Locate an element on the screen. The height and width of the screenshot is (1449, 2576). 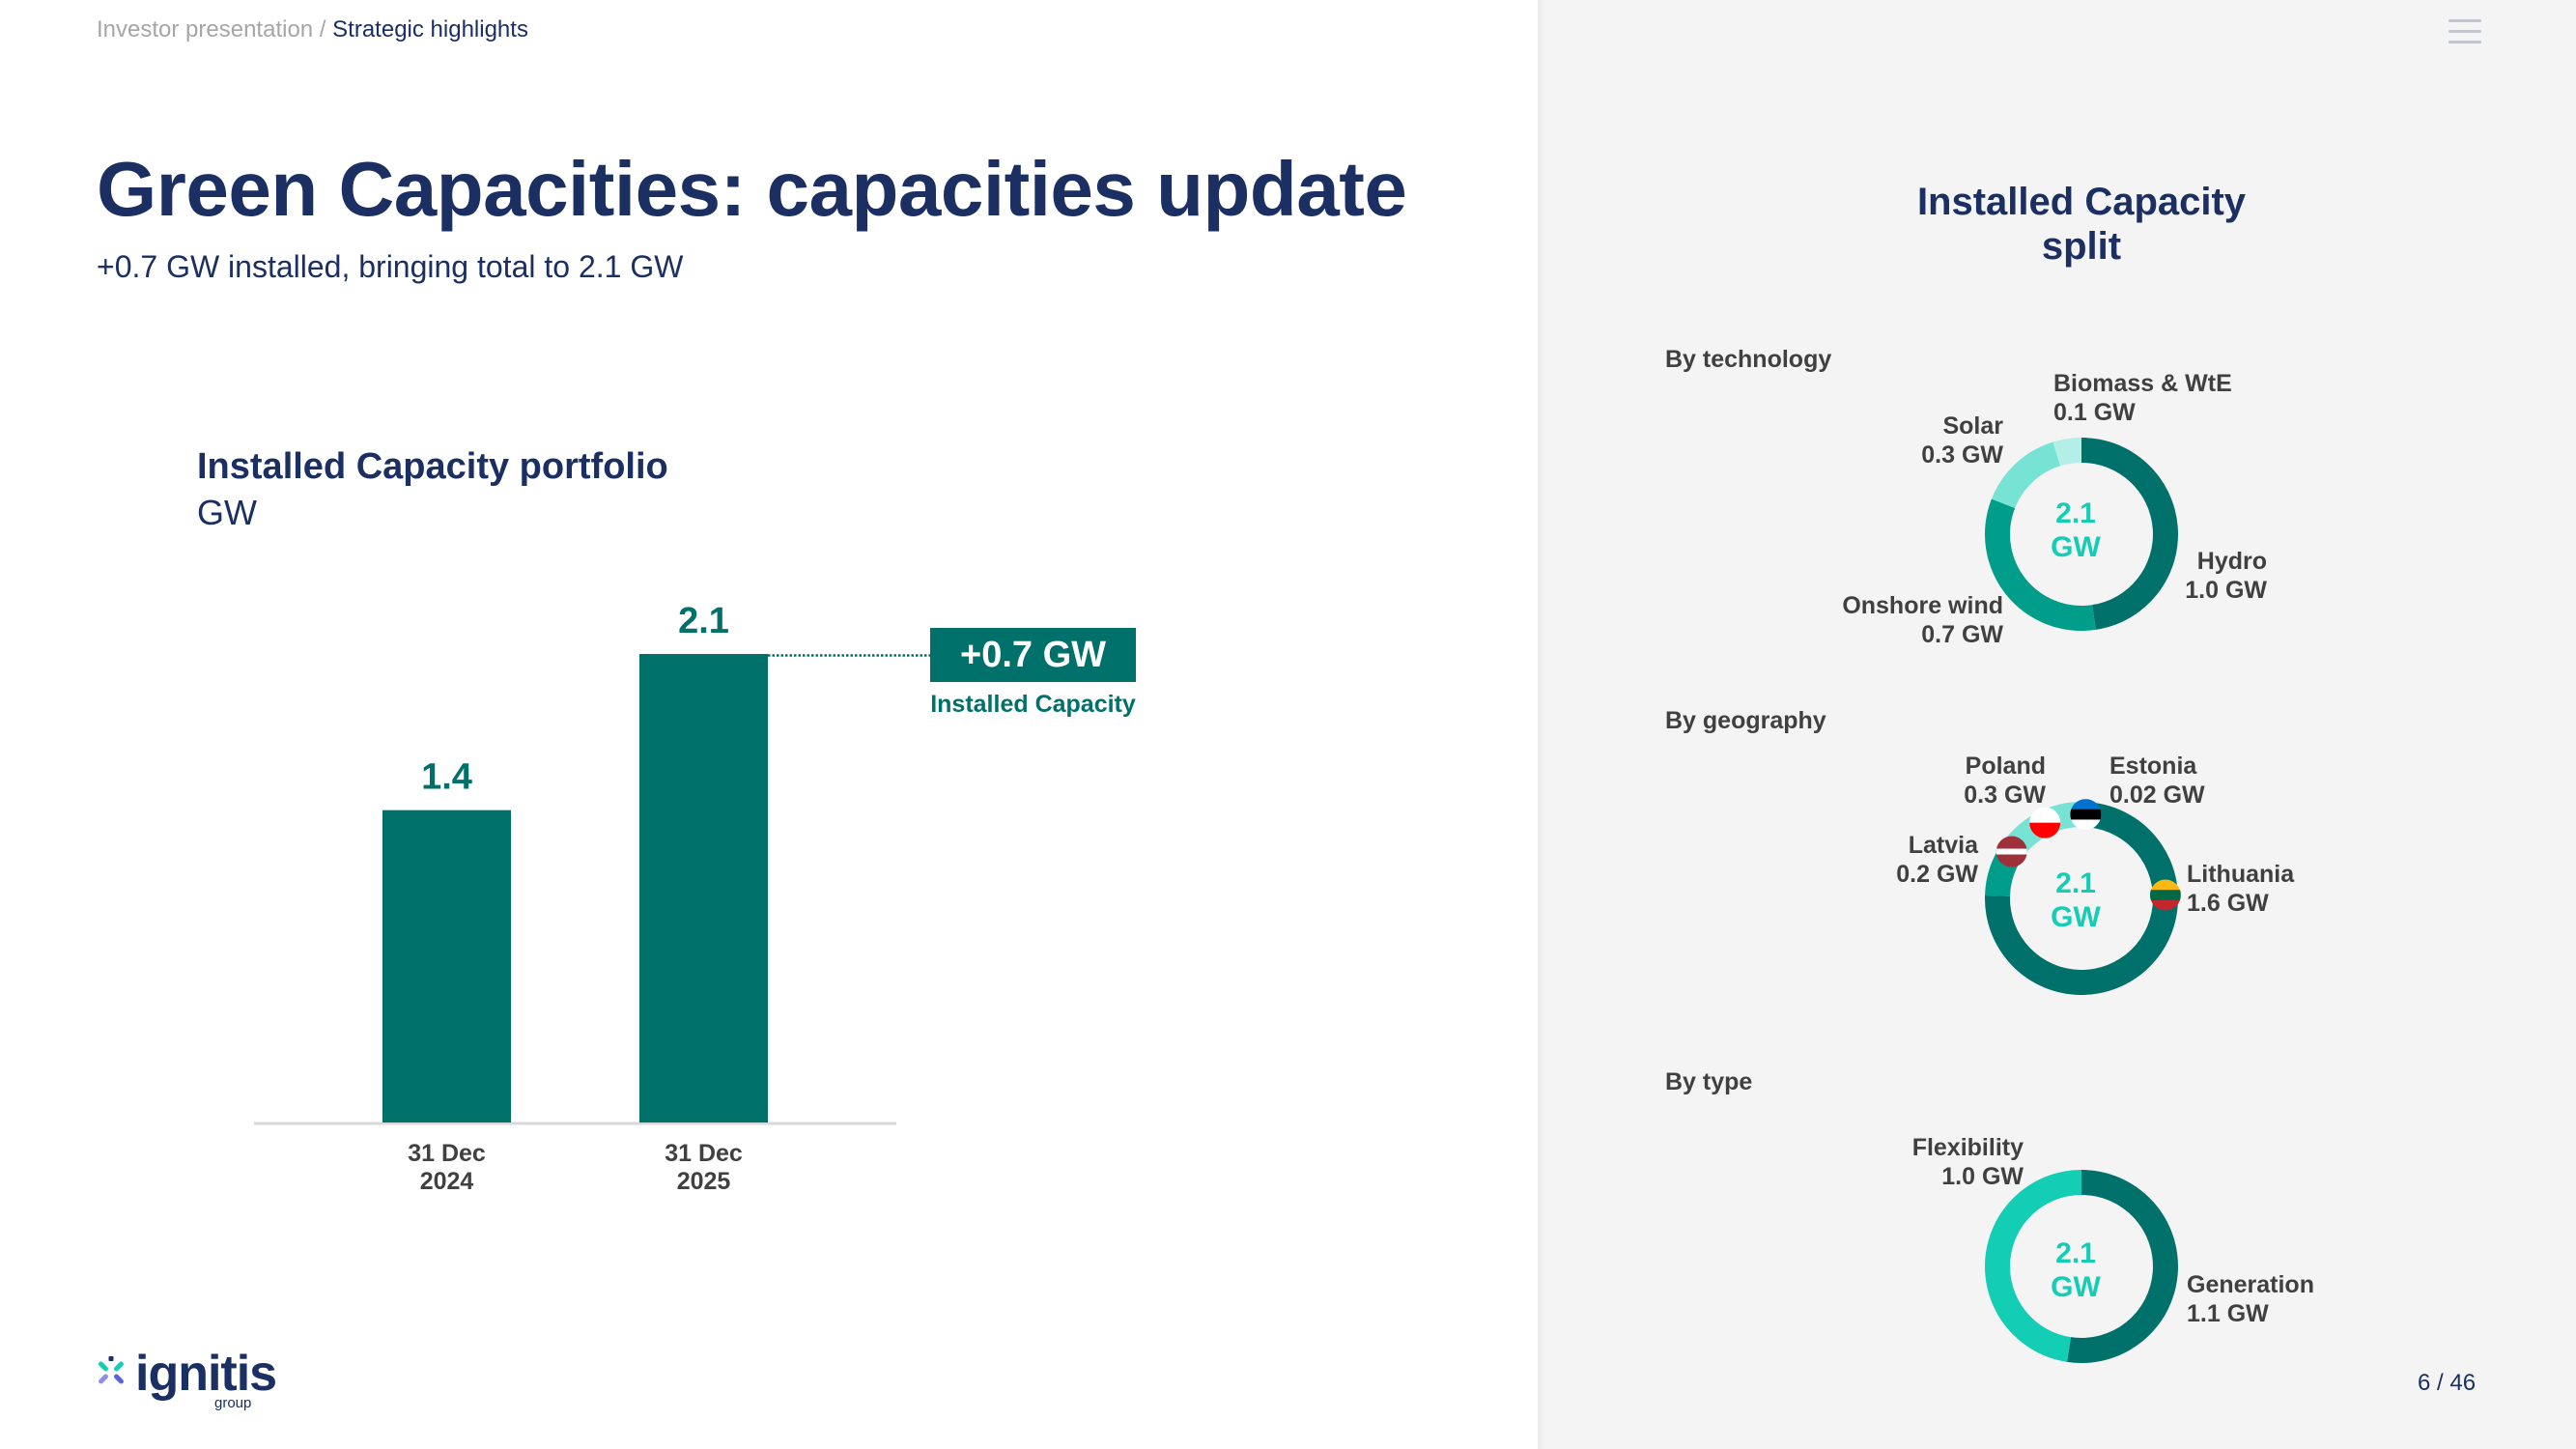
label-latvia-value: 0.2 GW is located at coordinates (1937, 874).